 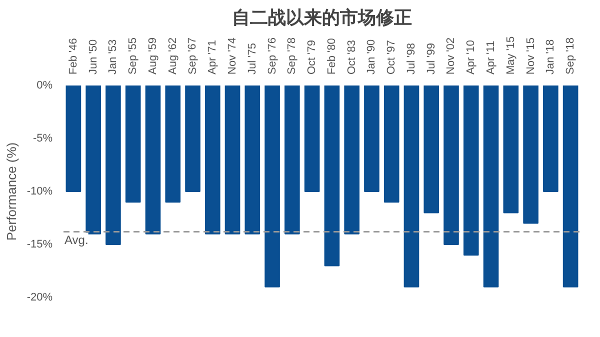 I want to click on x-tick-label: Aug '62, so click(x=172, y=56).